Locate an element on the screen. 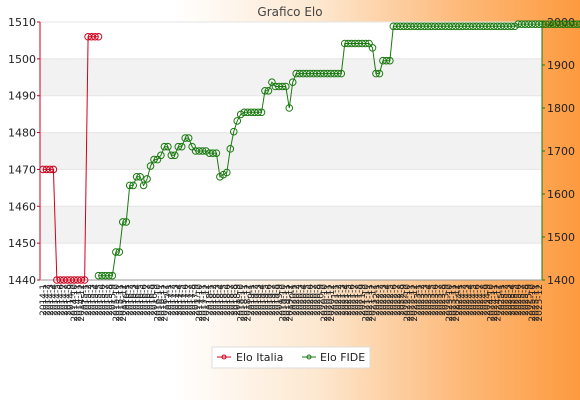 This screenshot has height=400, width=580. x-tick-label: 2021-1 is located at coordinates (335, 300).